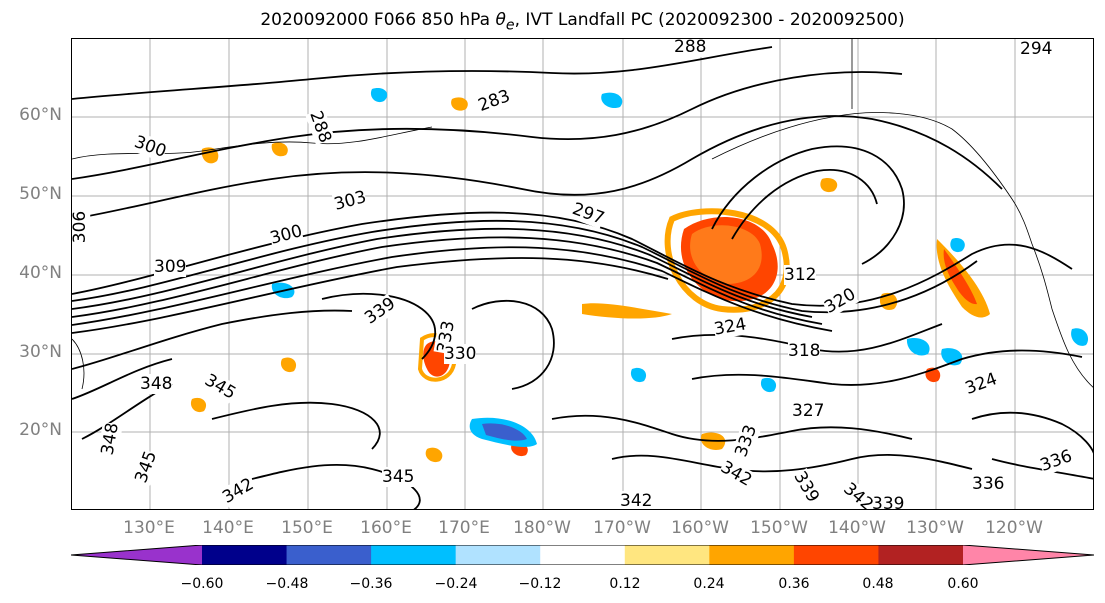  Describe the element at coordinates (857, 528) in the screenshot. I see `lon-label: 140°W` at that location.